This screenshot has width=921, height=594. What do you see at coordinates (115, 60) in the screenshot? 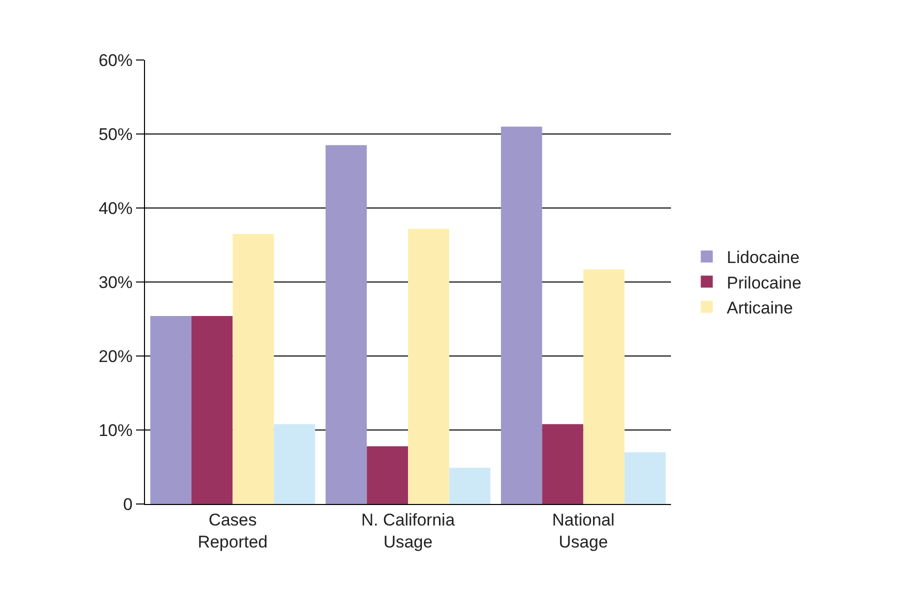
I see `y-tick-label: 60%` at bounding box center [115, 60].